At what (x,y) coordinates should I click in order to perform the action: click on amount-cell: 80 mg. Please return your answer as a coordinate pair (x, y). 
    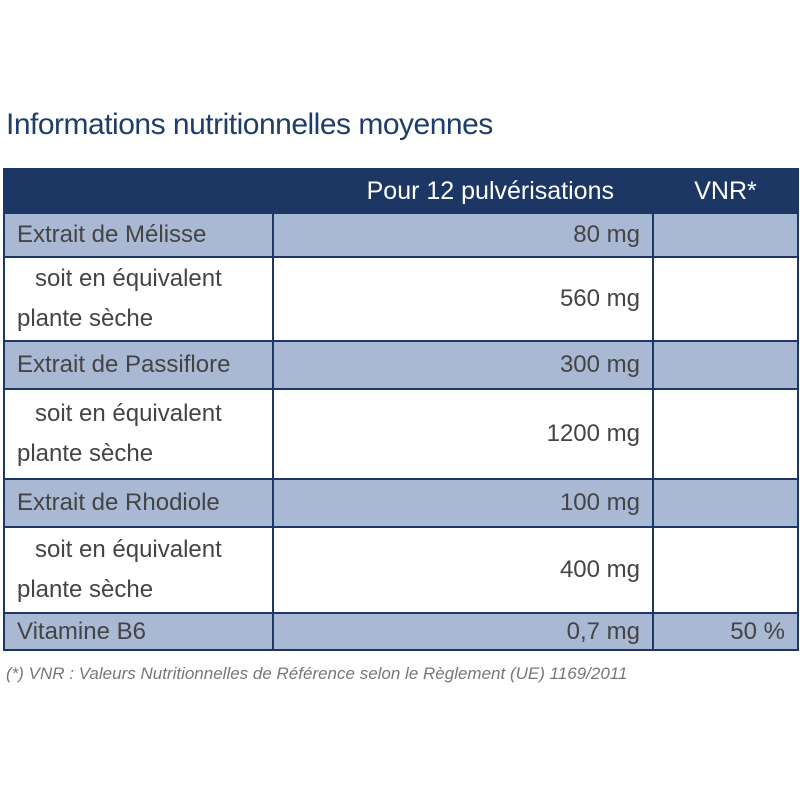
    Looking at the image, I should click on (464, 235).